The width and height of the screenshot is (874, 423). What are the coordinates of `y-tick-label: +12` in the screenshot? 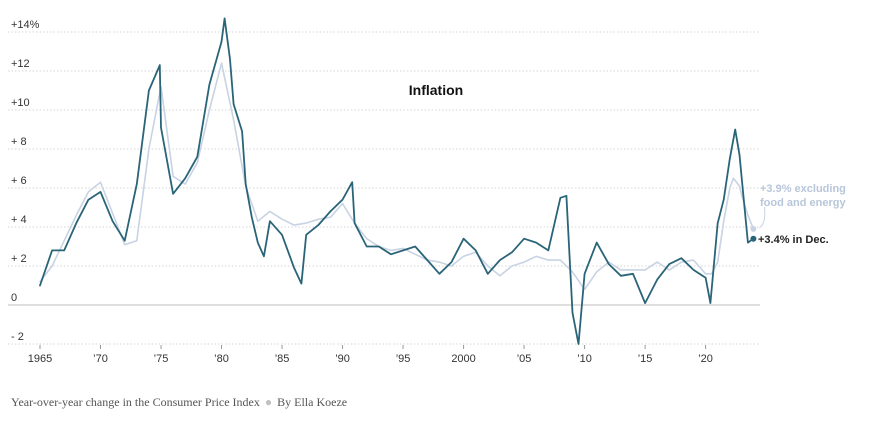 It's located at (20, 64).